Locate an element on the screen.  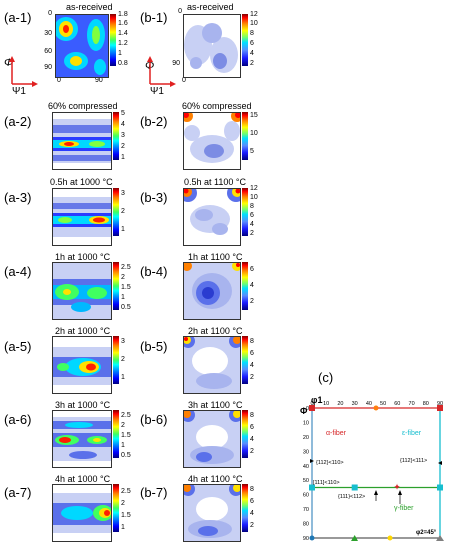
odf-map-b3 is located at coordinates (212, 215).